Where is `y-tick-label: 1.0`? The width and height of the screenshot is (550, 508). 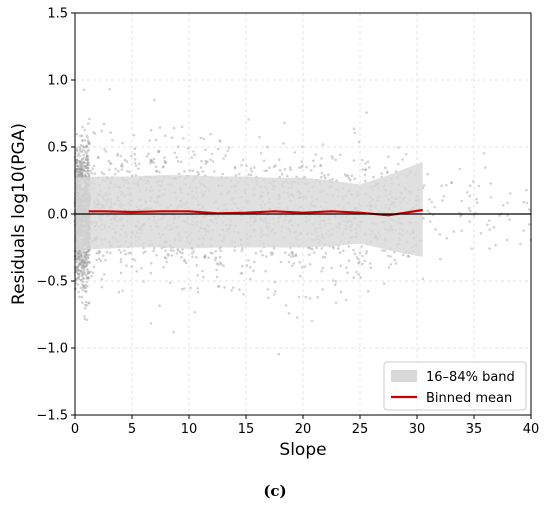 y-tick-label: 1.0 is located at coordinates (57, 81).